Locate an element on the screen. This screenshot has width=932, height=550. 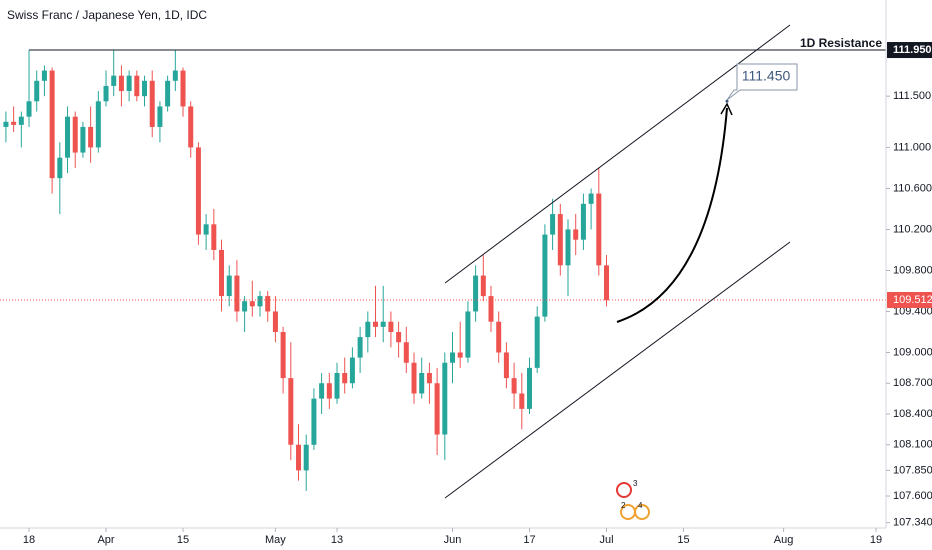
x-tick-label: Aug is located at coordinates (784, 540).